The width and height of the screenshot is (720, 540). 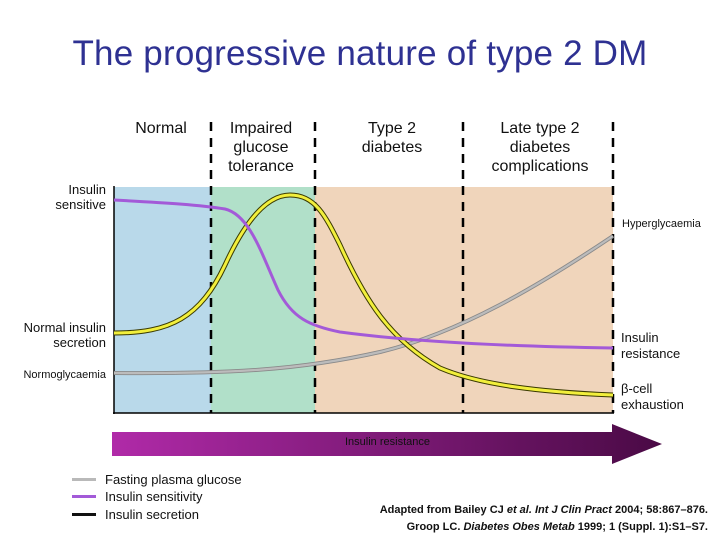 I want to click on legend-swatch-sensitivity, so click(x=84, y=496).